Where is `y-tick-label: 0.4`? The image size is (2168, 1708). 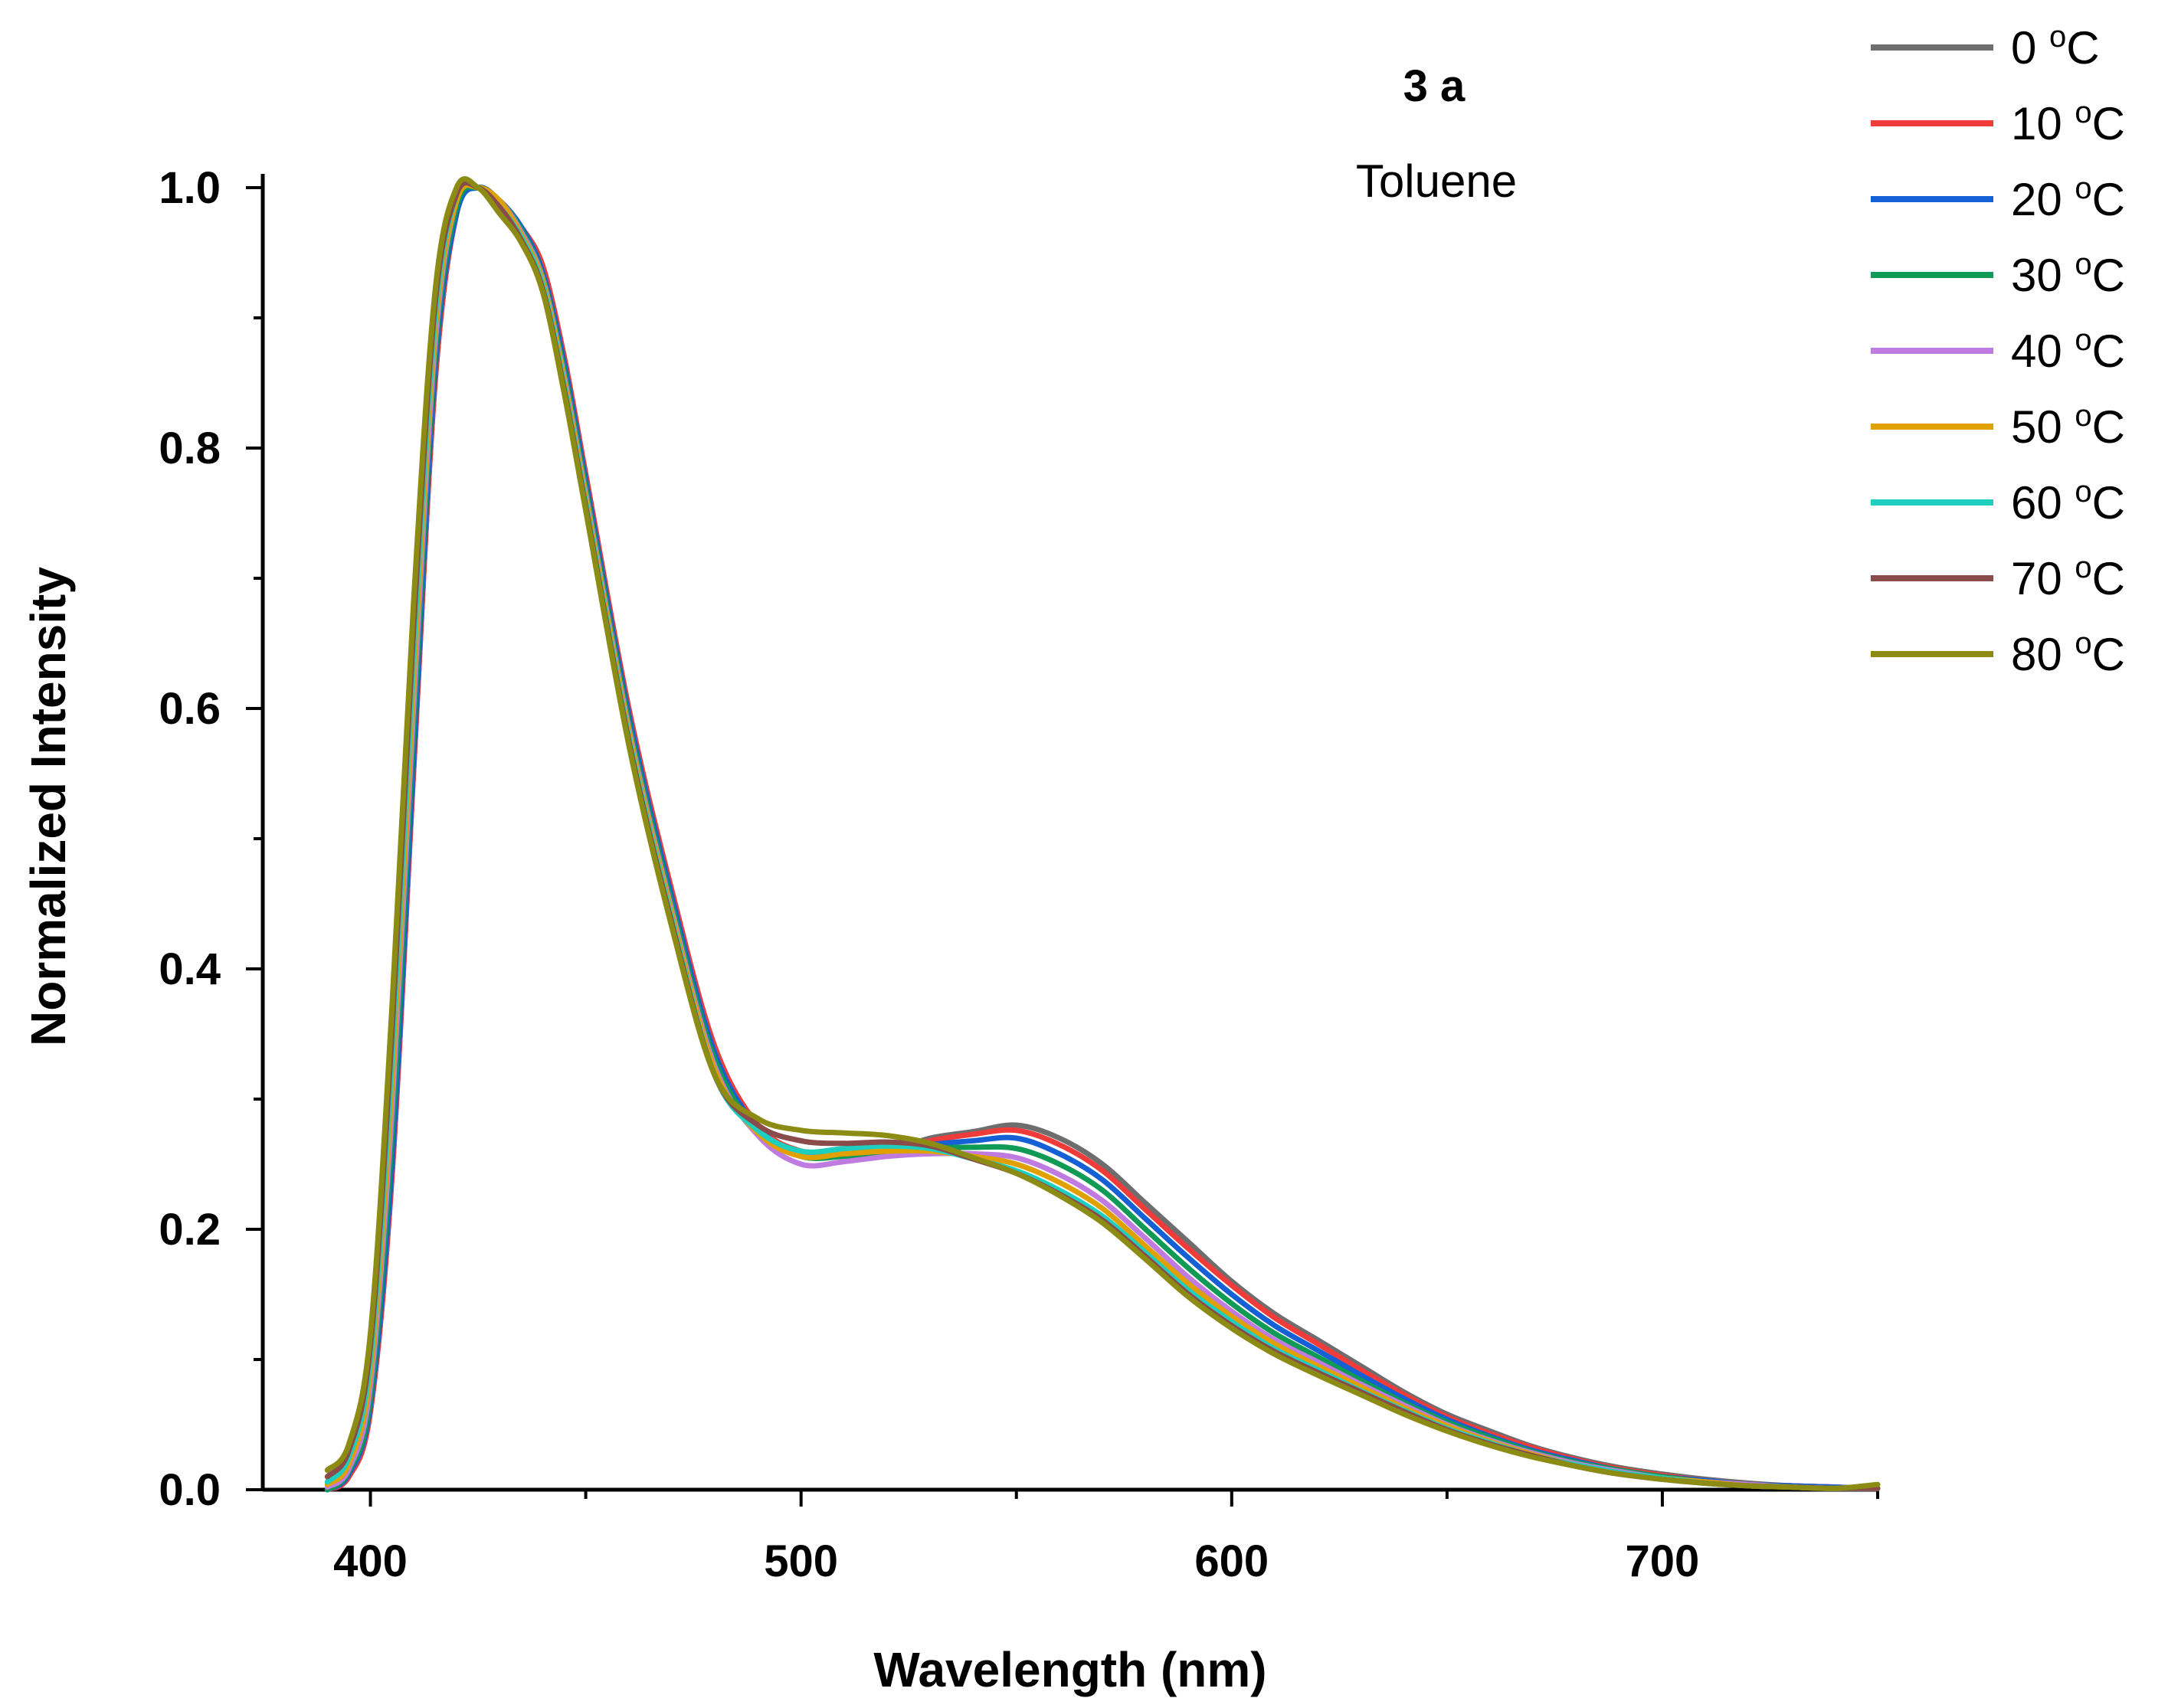
y-tick-label: 0.4 is located at coordinates (190, 969).